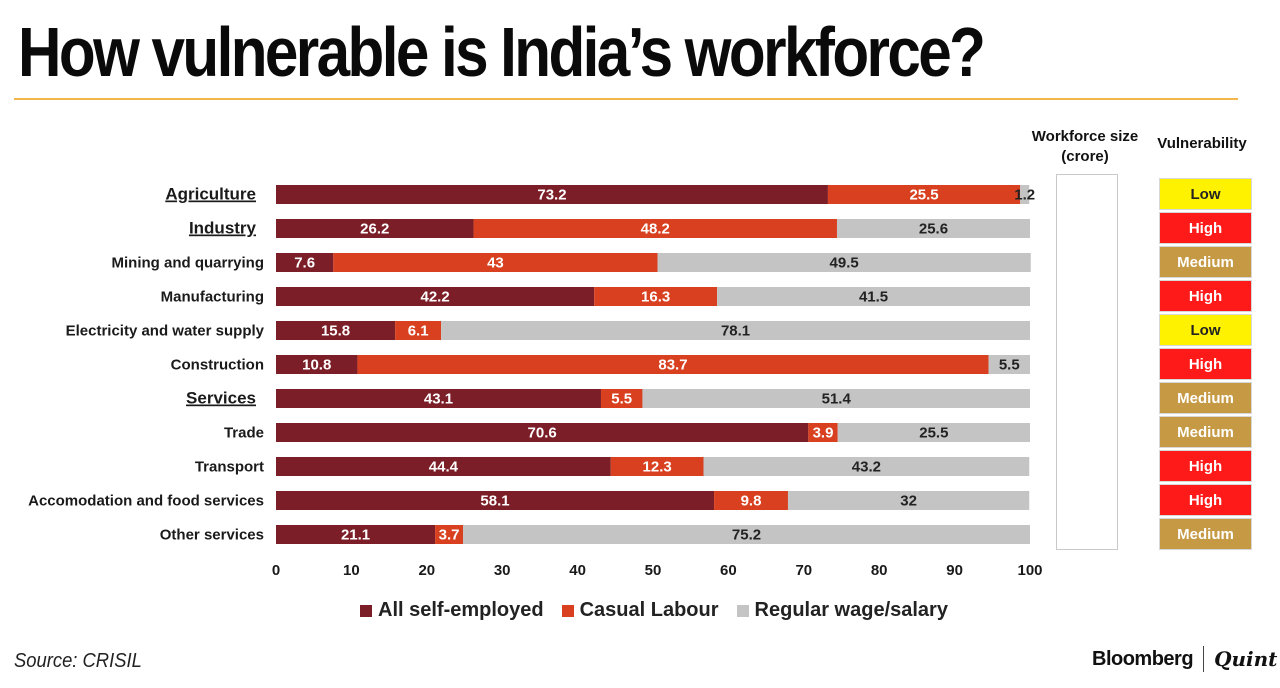 The width and height of the screenshot is (1280, 688). Describe the element at coordinates (212, 535) in the screenshot. I see `category-label-other-services: Other services` at that location.